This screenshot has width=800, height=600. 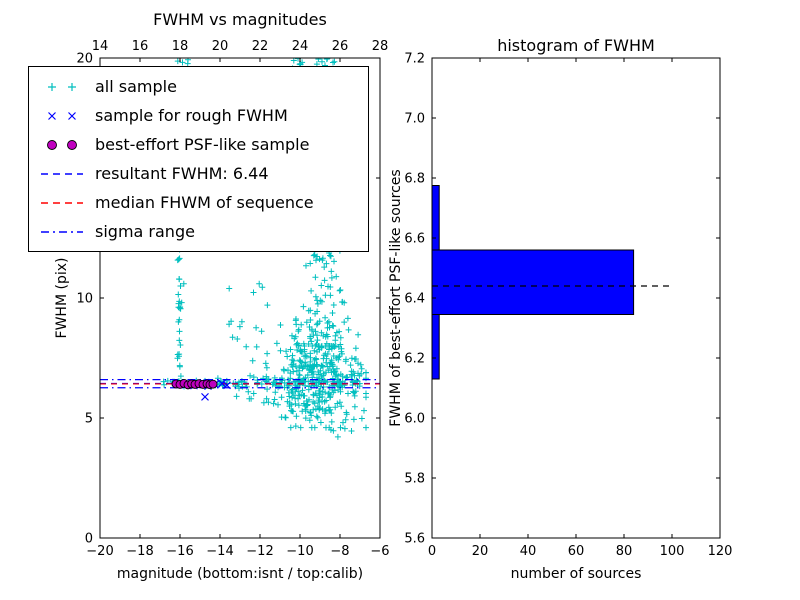 I want to click on plus-markers-icon, so click(x=62, y=87).